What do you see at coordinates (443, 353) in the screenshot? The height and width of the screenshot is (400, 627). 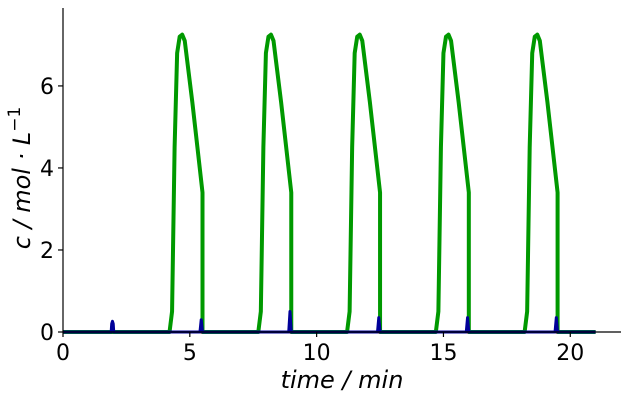 I see `x-tick-label: 15` at bounding box center [443, 353].